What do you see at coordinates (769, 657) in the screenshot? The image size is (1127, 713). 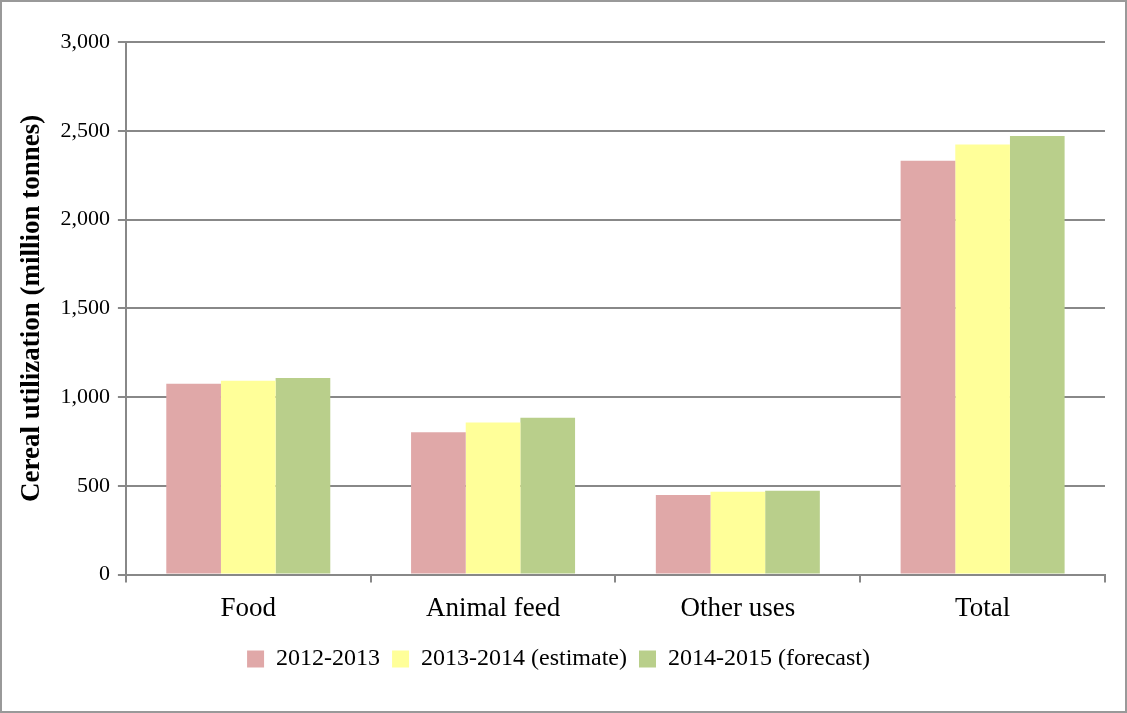 I see `legend-label: 2014-2015 (forecast)` at bounding box center [769, 657].